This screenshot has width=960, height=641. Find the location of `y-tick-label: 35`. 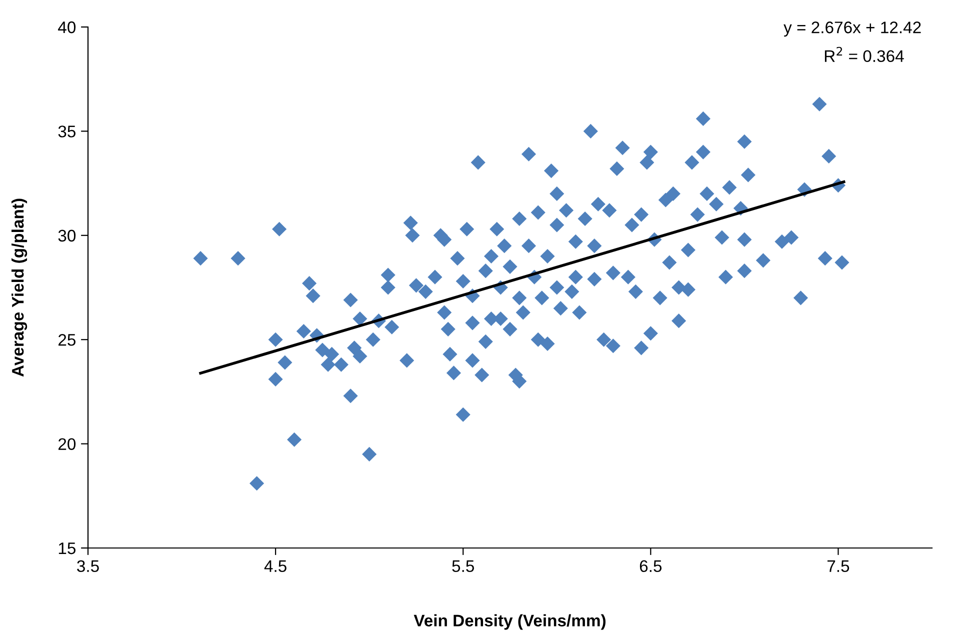

y-tick-label: 35 is located at coordinates (67, 132).